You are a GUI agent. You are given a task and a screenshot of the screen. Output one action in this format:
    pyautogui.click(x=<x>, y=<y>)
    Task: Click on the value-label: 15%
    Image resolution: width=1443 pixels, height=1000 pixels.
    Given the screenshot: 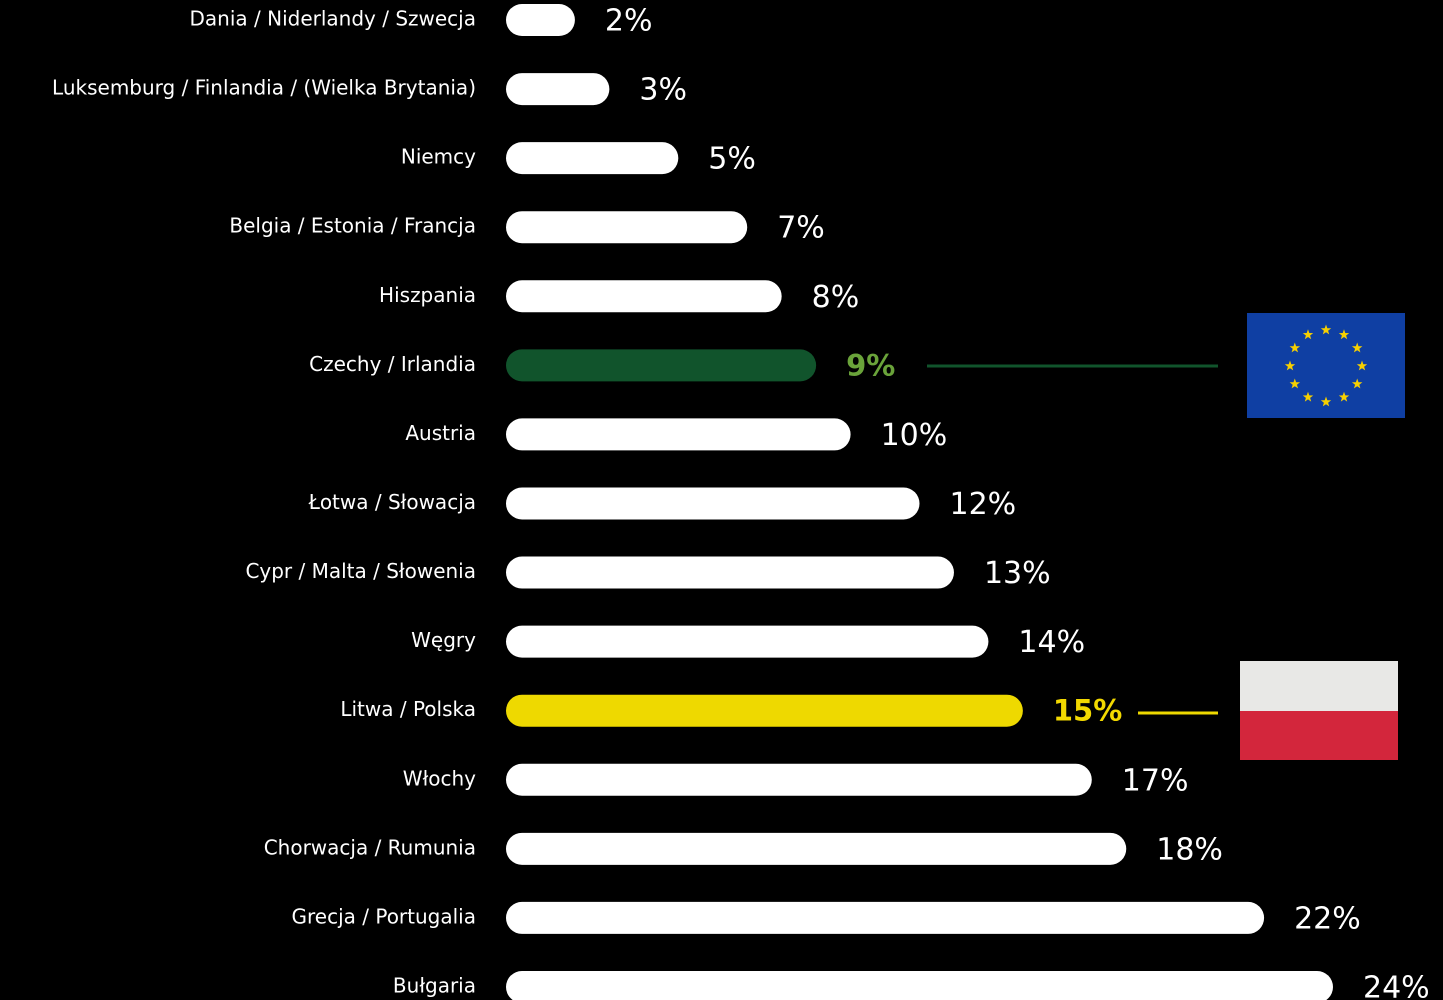 What is the action you would take?
    pyautogui.click(x=1087, y=711)
    